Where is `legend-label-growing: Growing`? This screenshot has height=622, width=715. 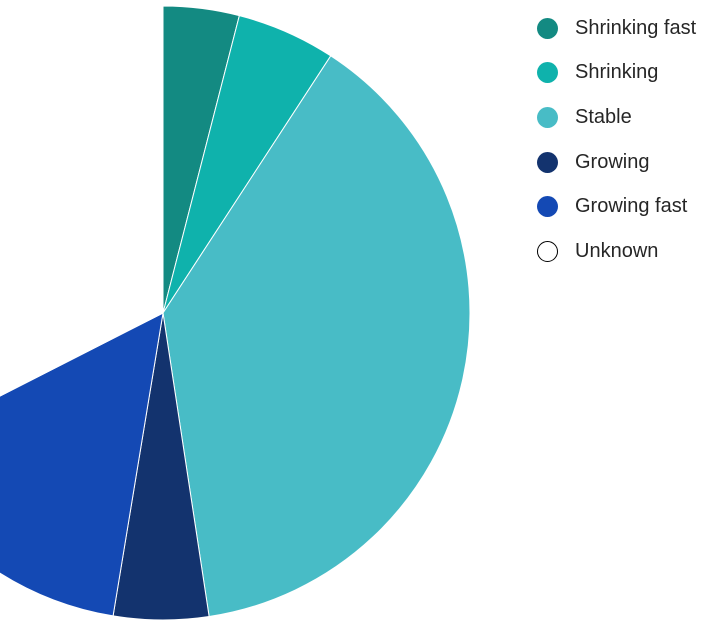
legend-label-growing: Growing is located at coordinates (612, 161).